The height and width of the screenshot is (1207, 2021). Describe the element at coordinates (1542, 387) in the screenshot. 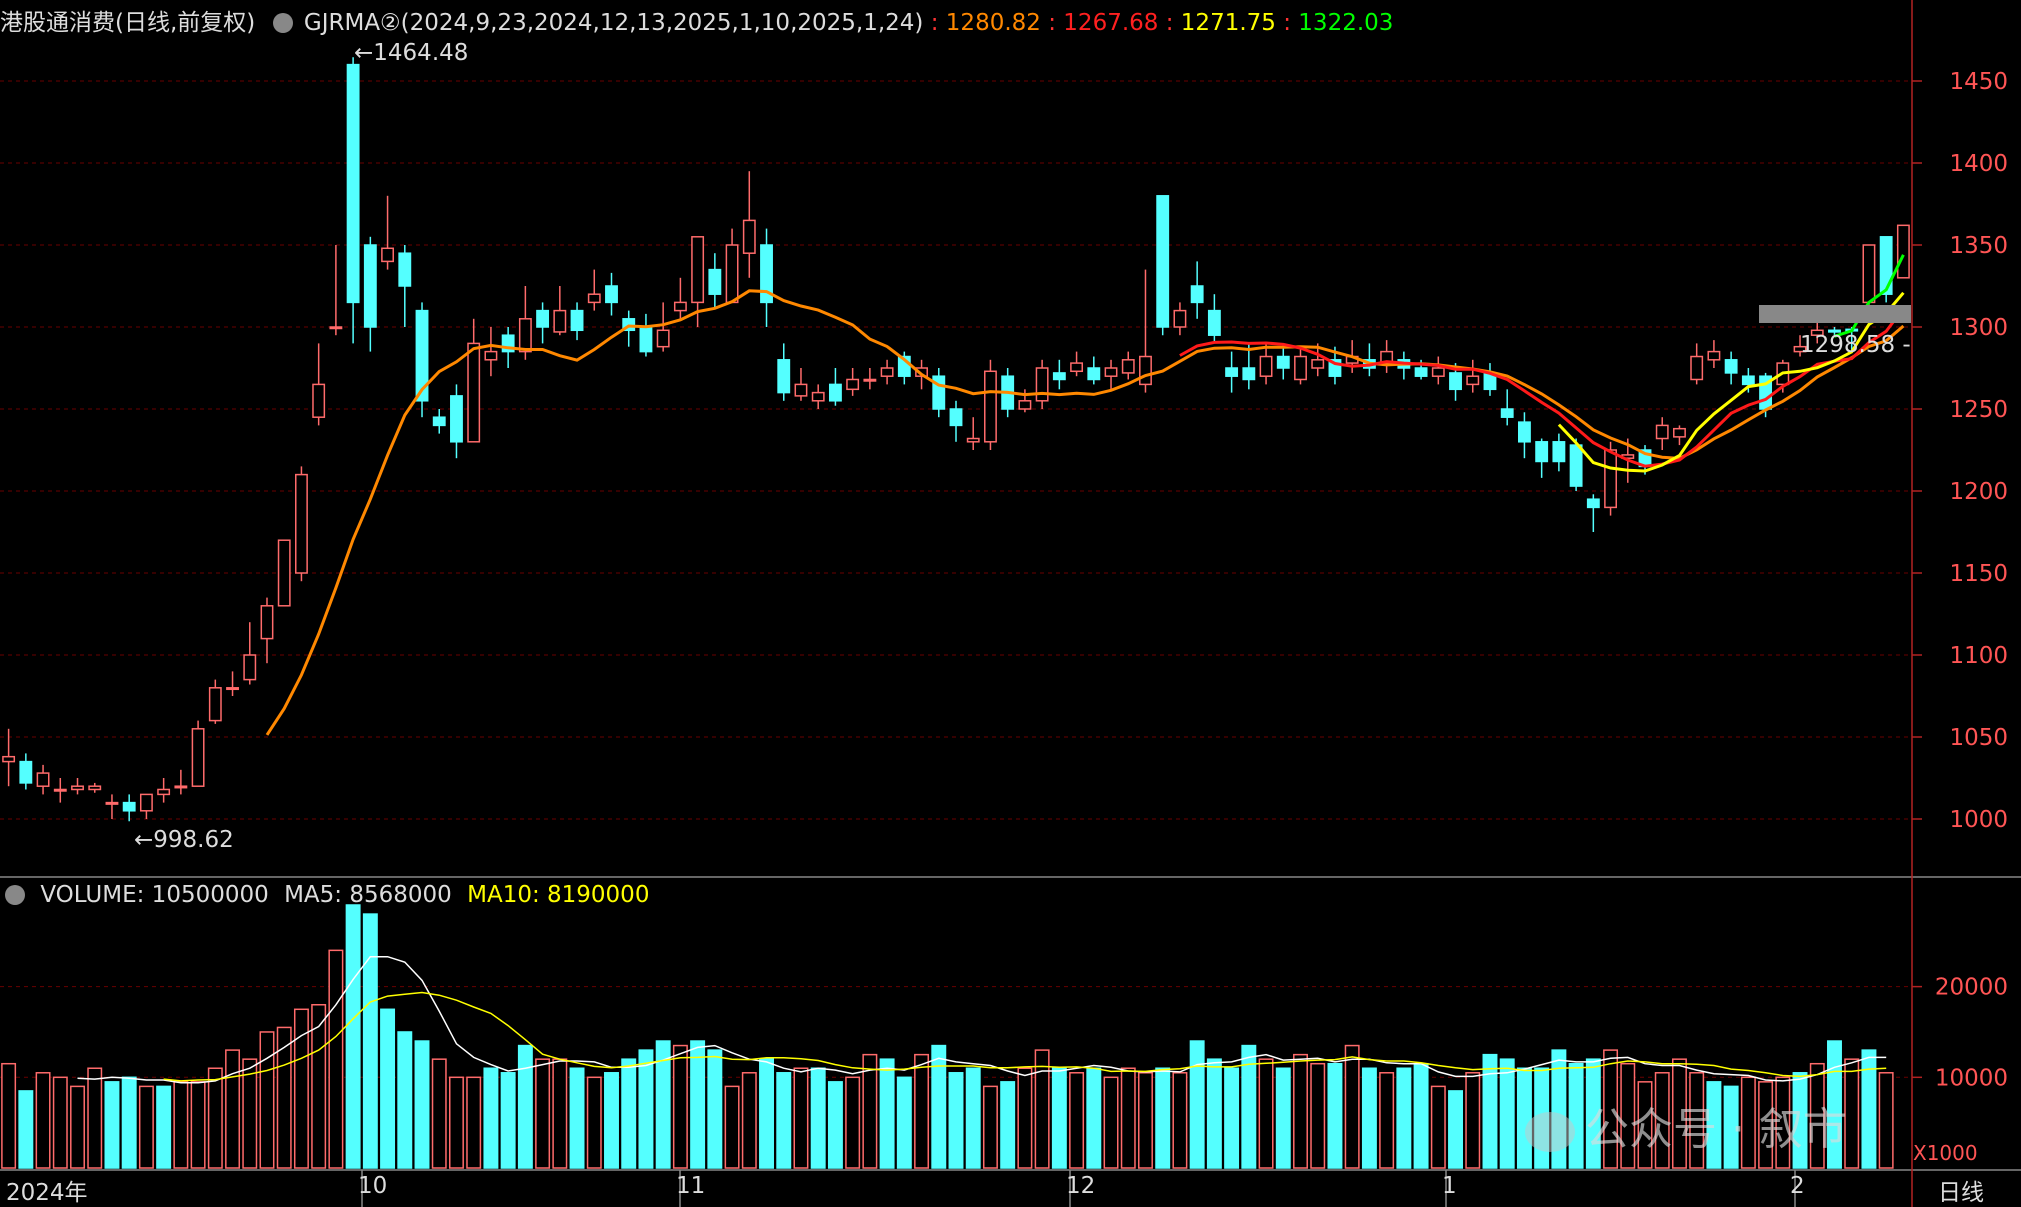

I see `ma-red-line` at that location.